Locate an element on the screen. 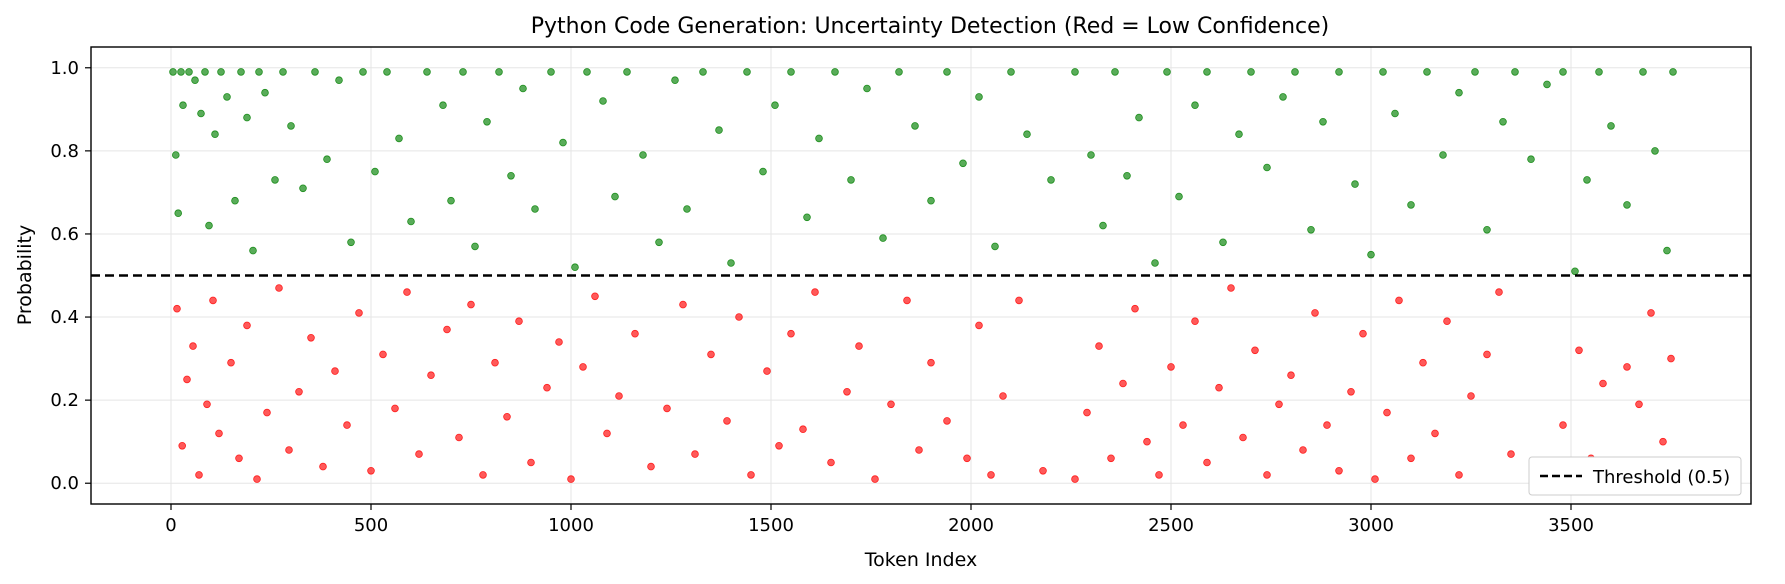  y-tick-label: 0.4 is located at coordinates (64, 317).